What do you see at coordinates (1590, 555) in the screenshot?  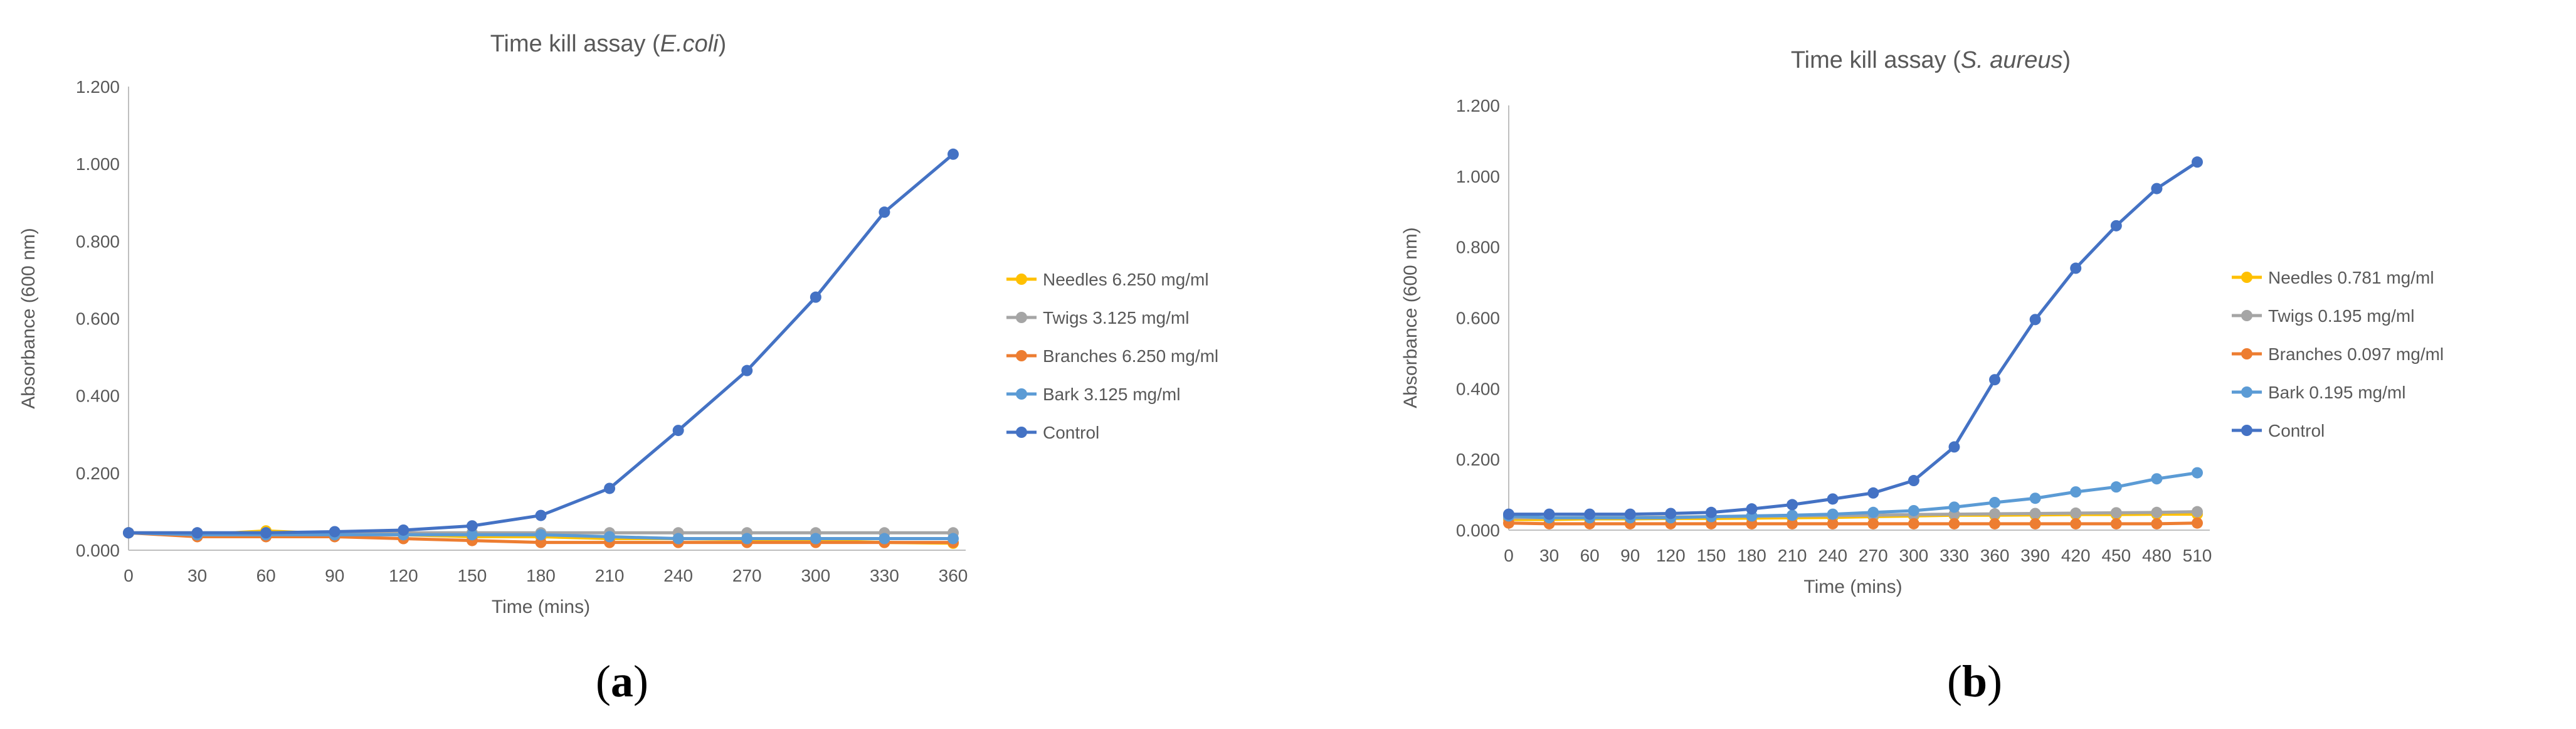 I see `x-tick-label: 60` at bounding box center [1590, 555].